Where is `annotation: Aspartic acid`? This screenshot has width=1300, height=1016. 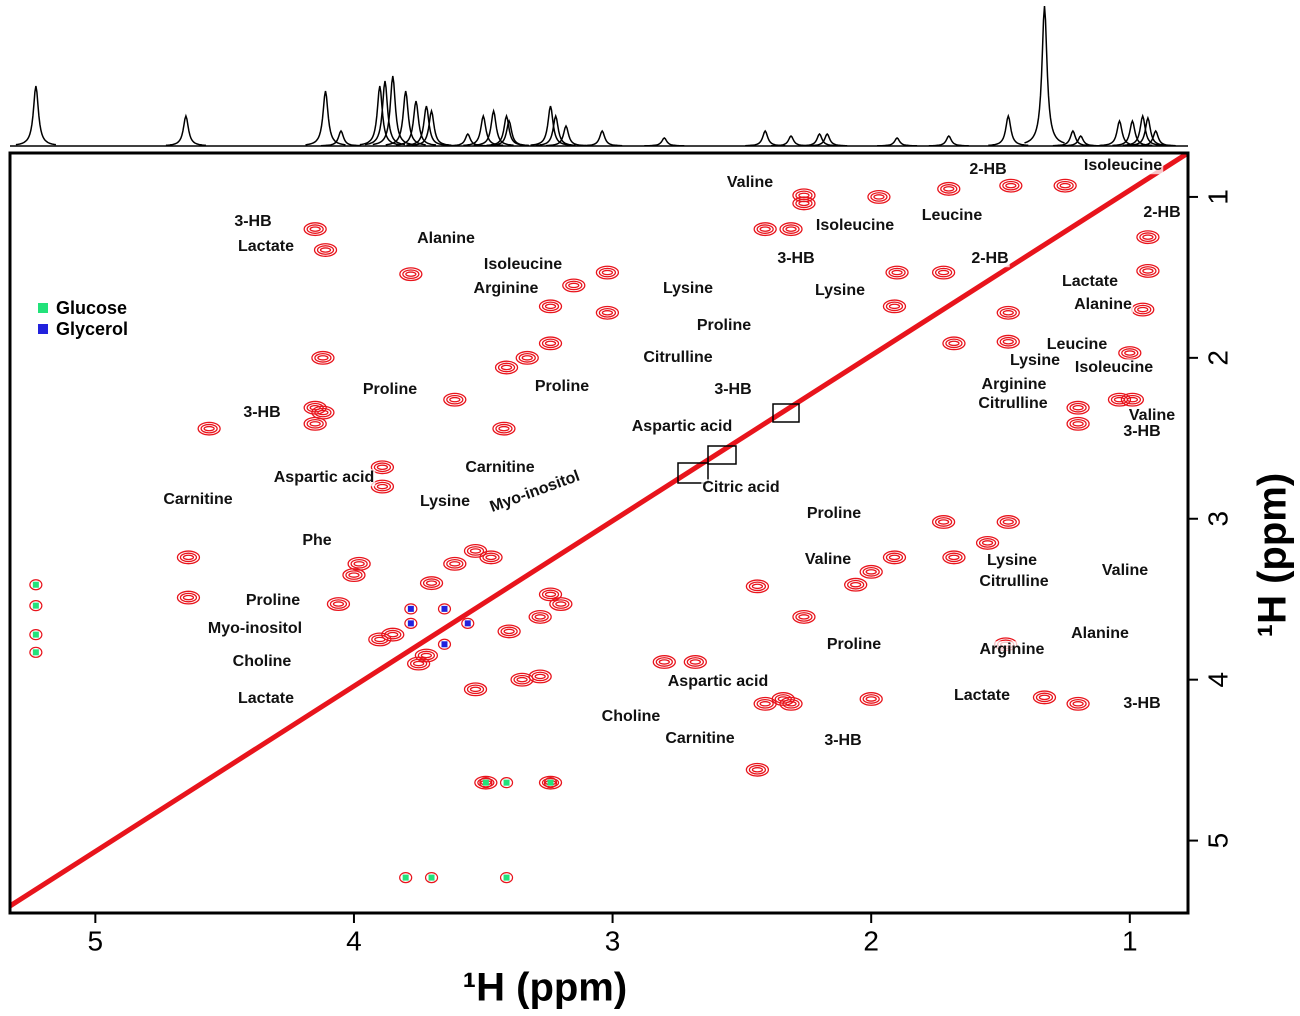
annotation: Aspartic acid is located at coordinates (324, 477).